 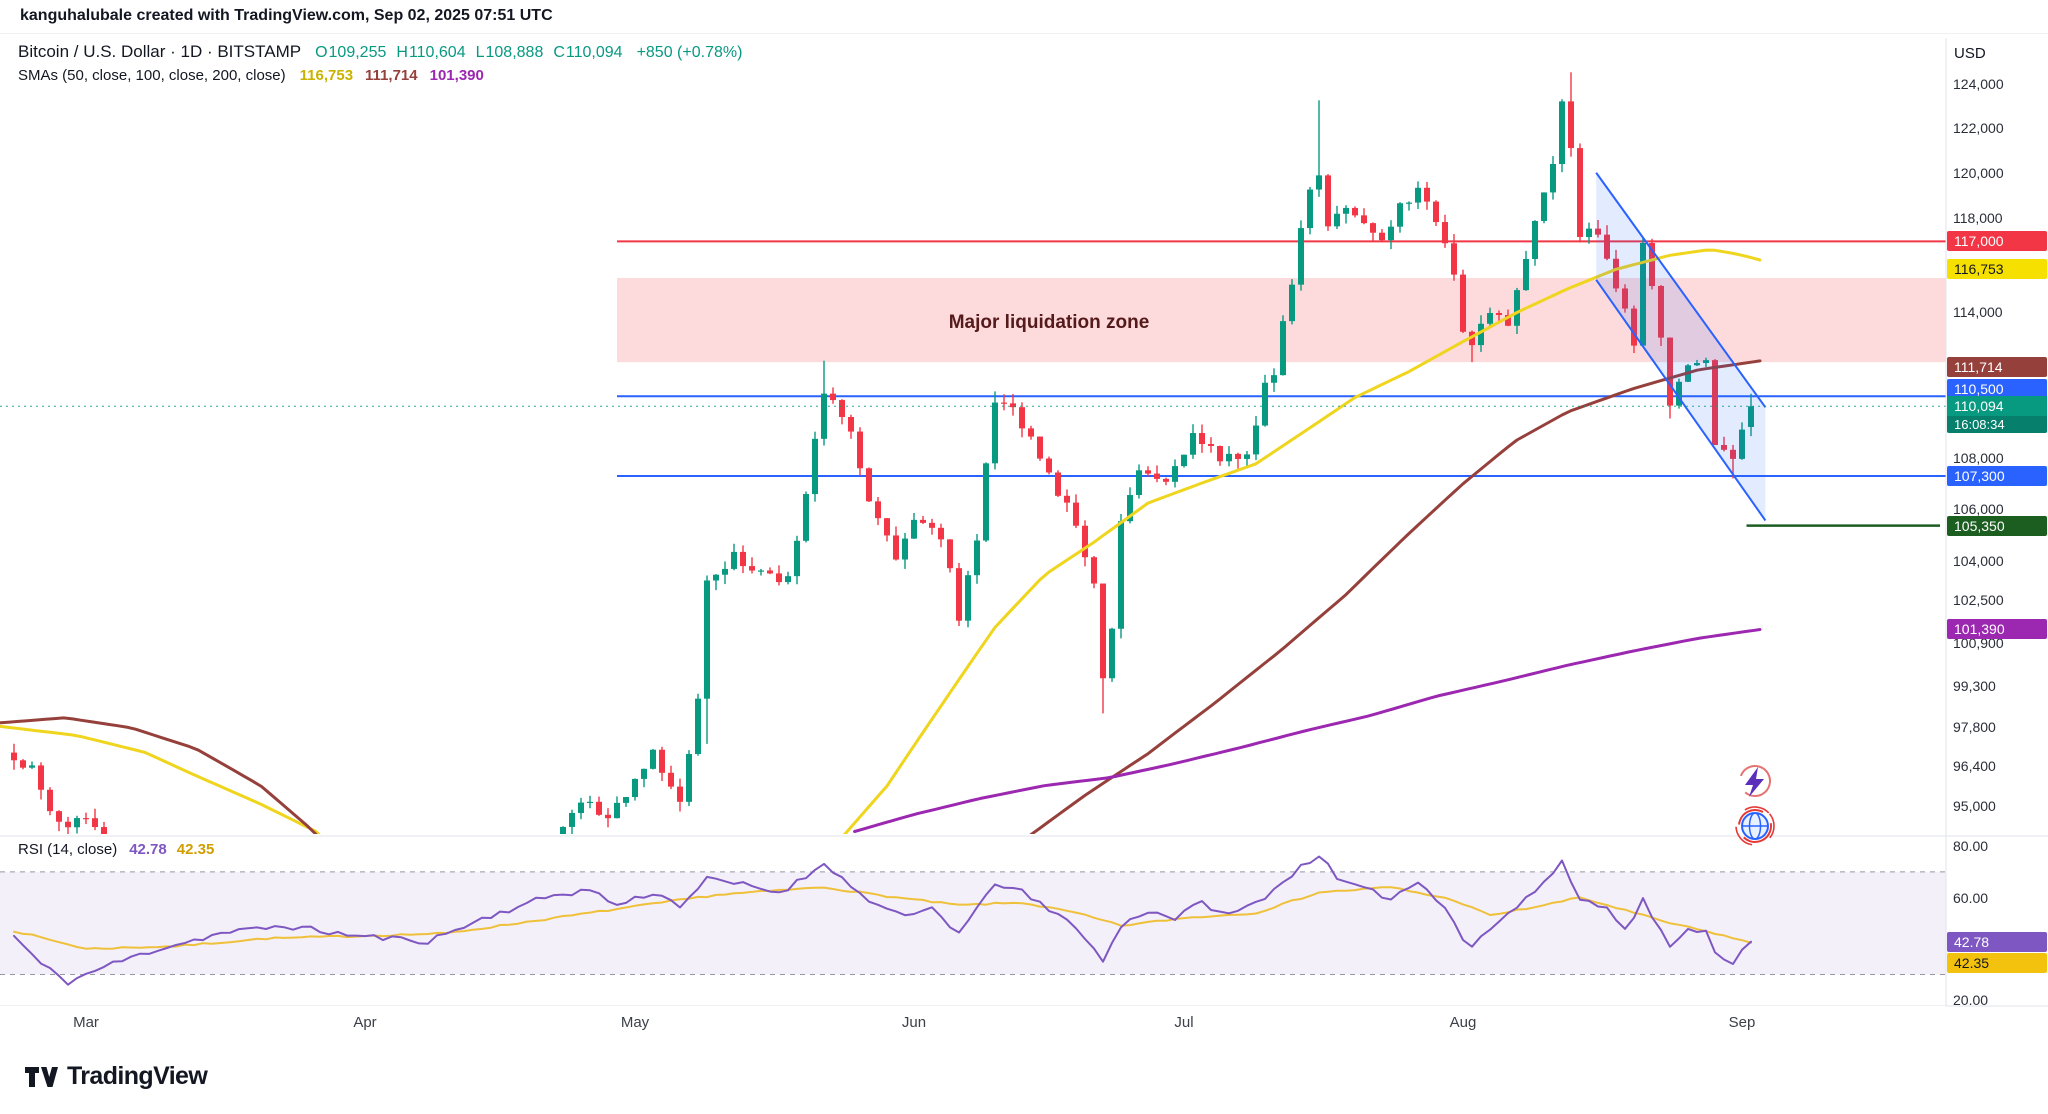 What do you see at coordinates (1971, 846) in the screenshot?
I see `rsi-tick: 80.00` at bounding box center [1971, 846].